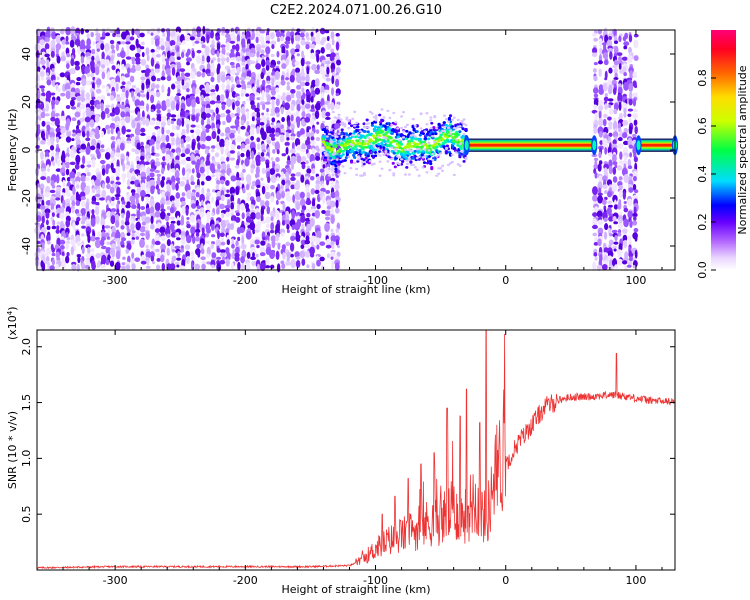  I want to click on snr-multiplier-exponent: 4, so click(10, 312).